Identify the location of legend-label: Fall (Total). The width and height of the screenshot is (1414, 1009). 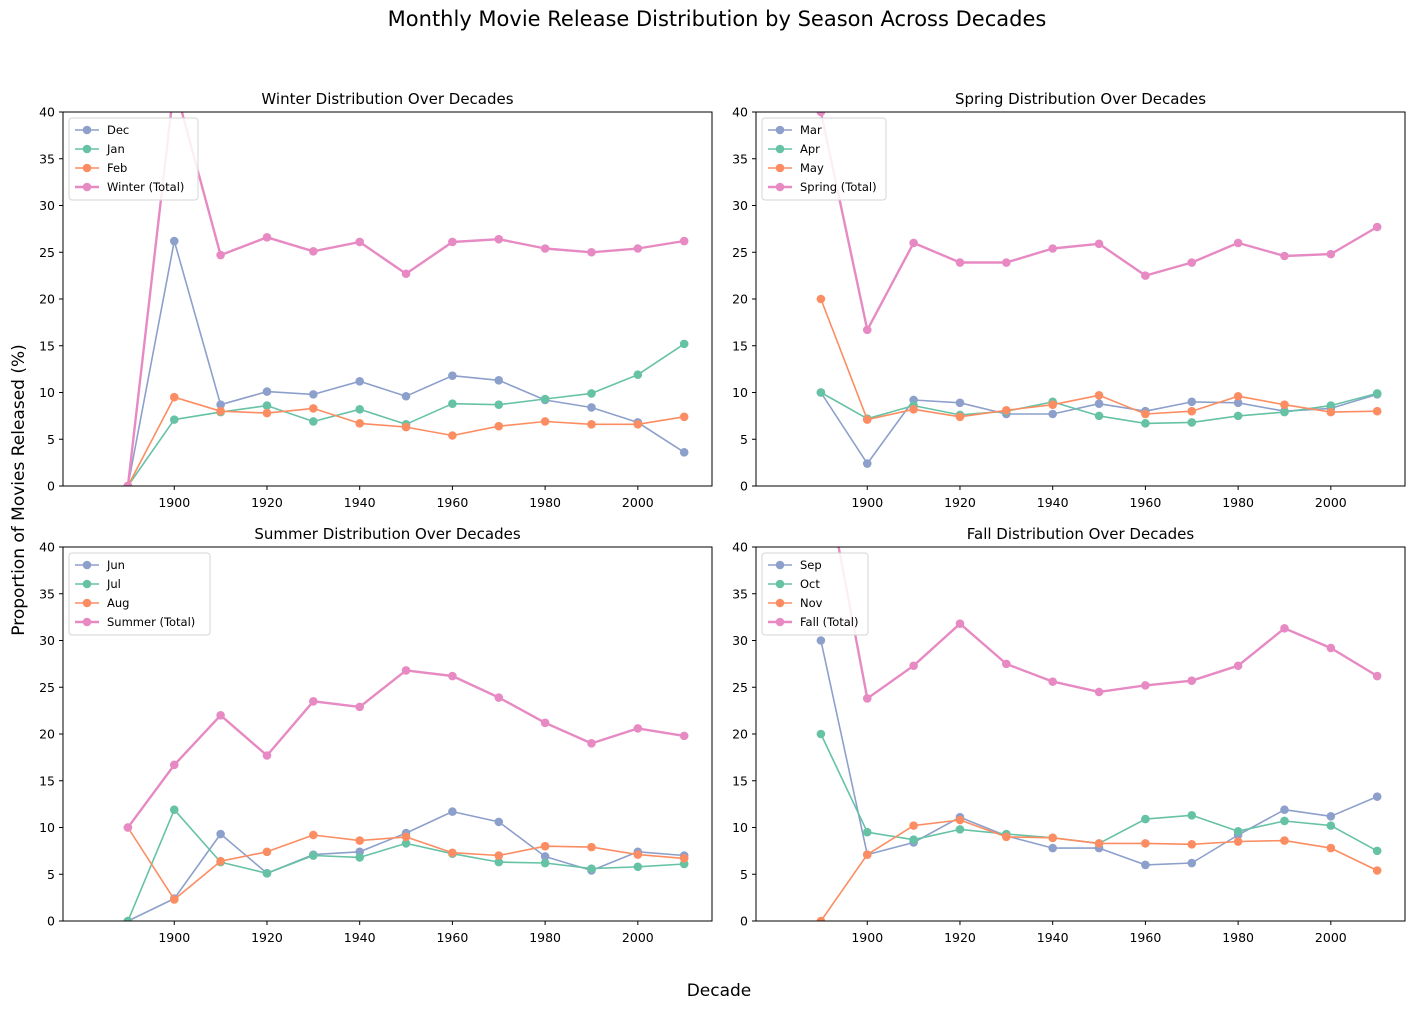
(829, 622).